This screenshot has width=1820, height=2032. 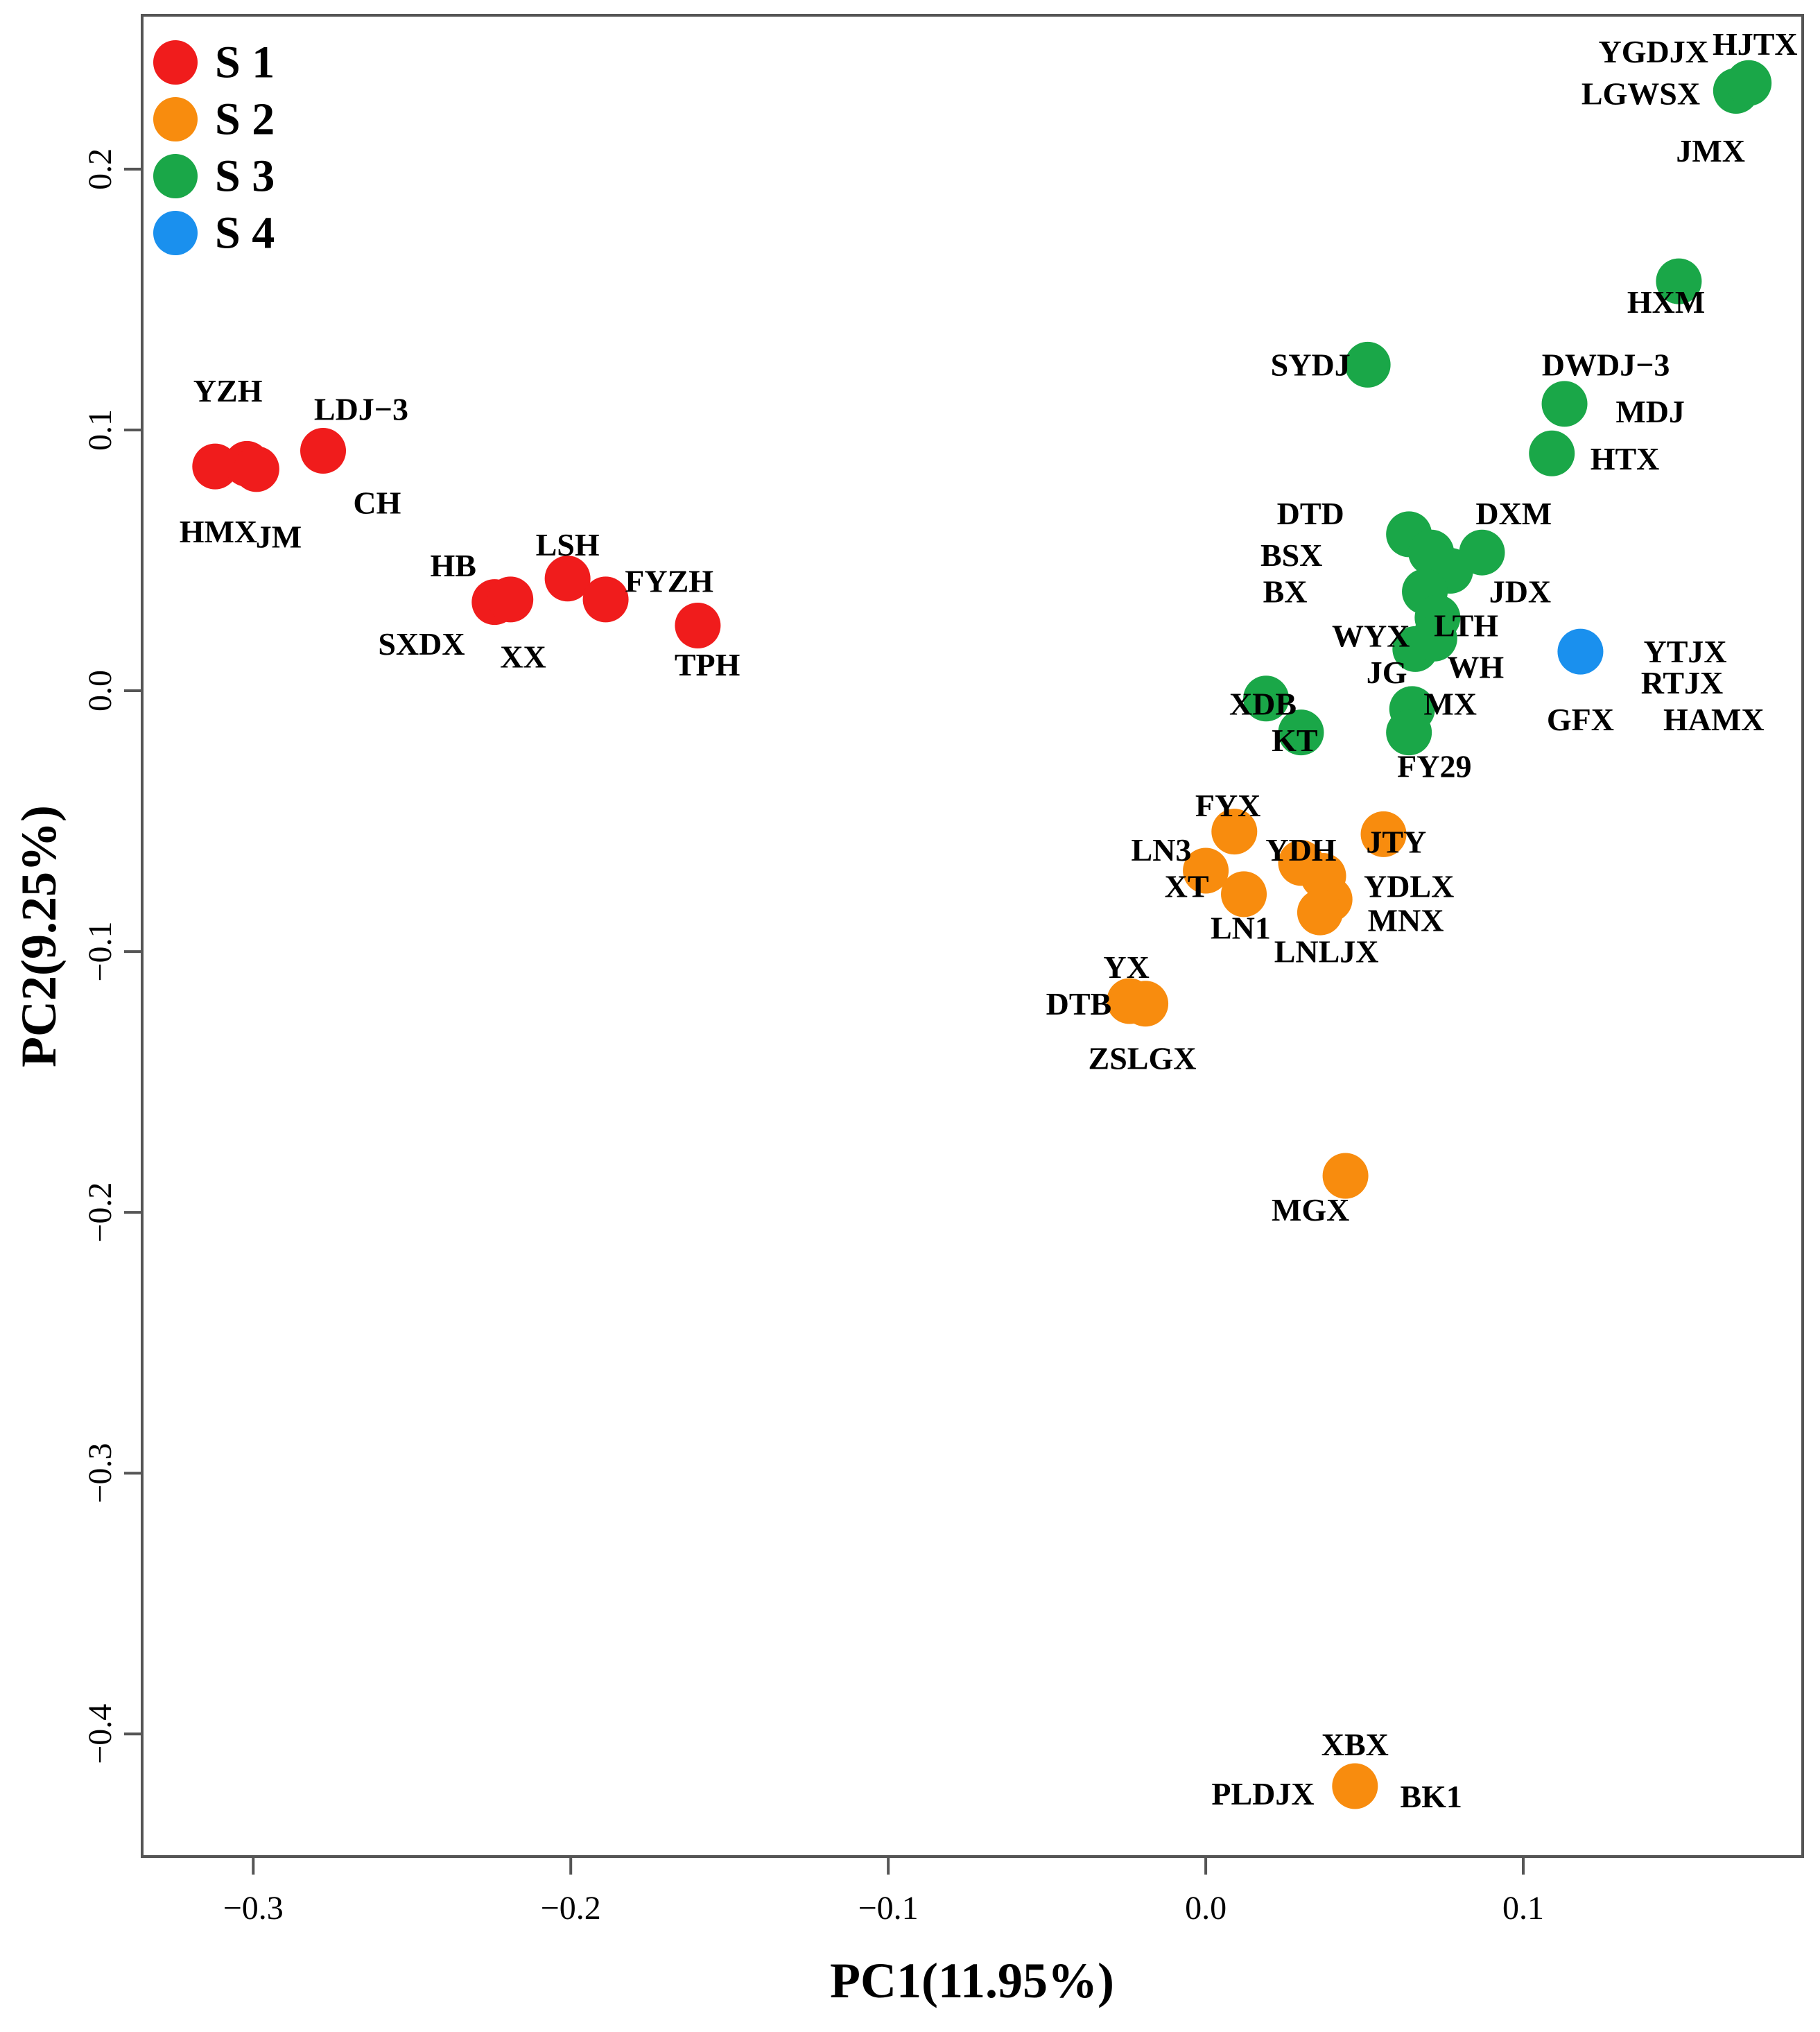 I want to click on point-label: LNLJX, so click(x=1326, y=952).